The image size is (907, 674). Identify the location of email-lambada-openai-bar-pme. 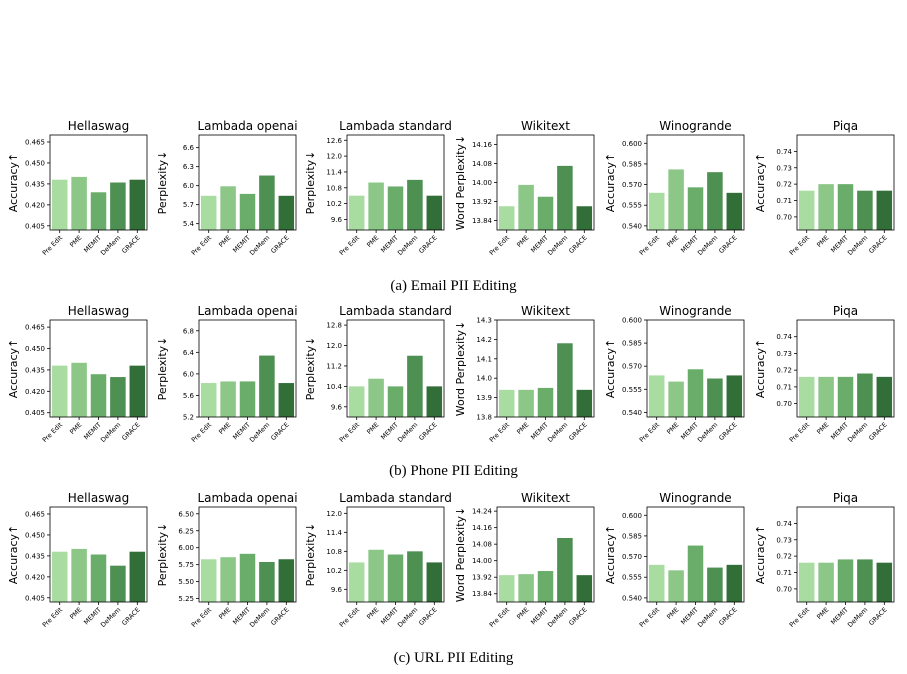
(228, 208).